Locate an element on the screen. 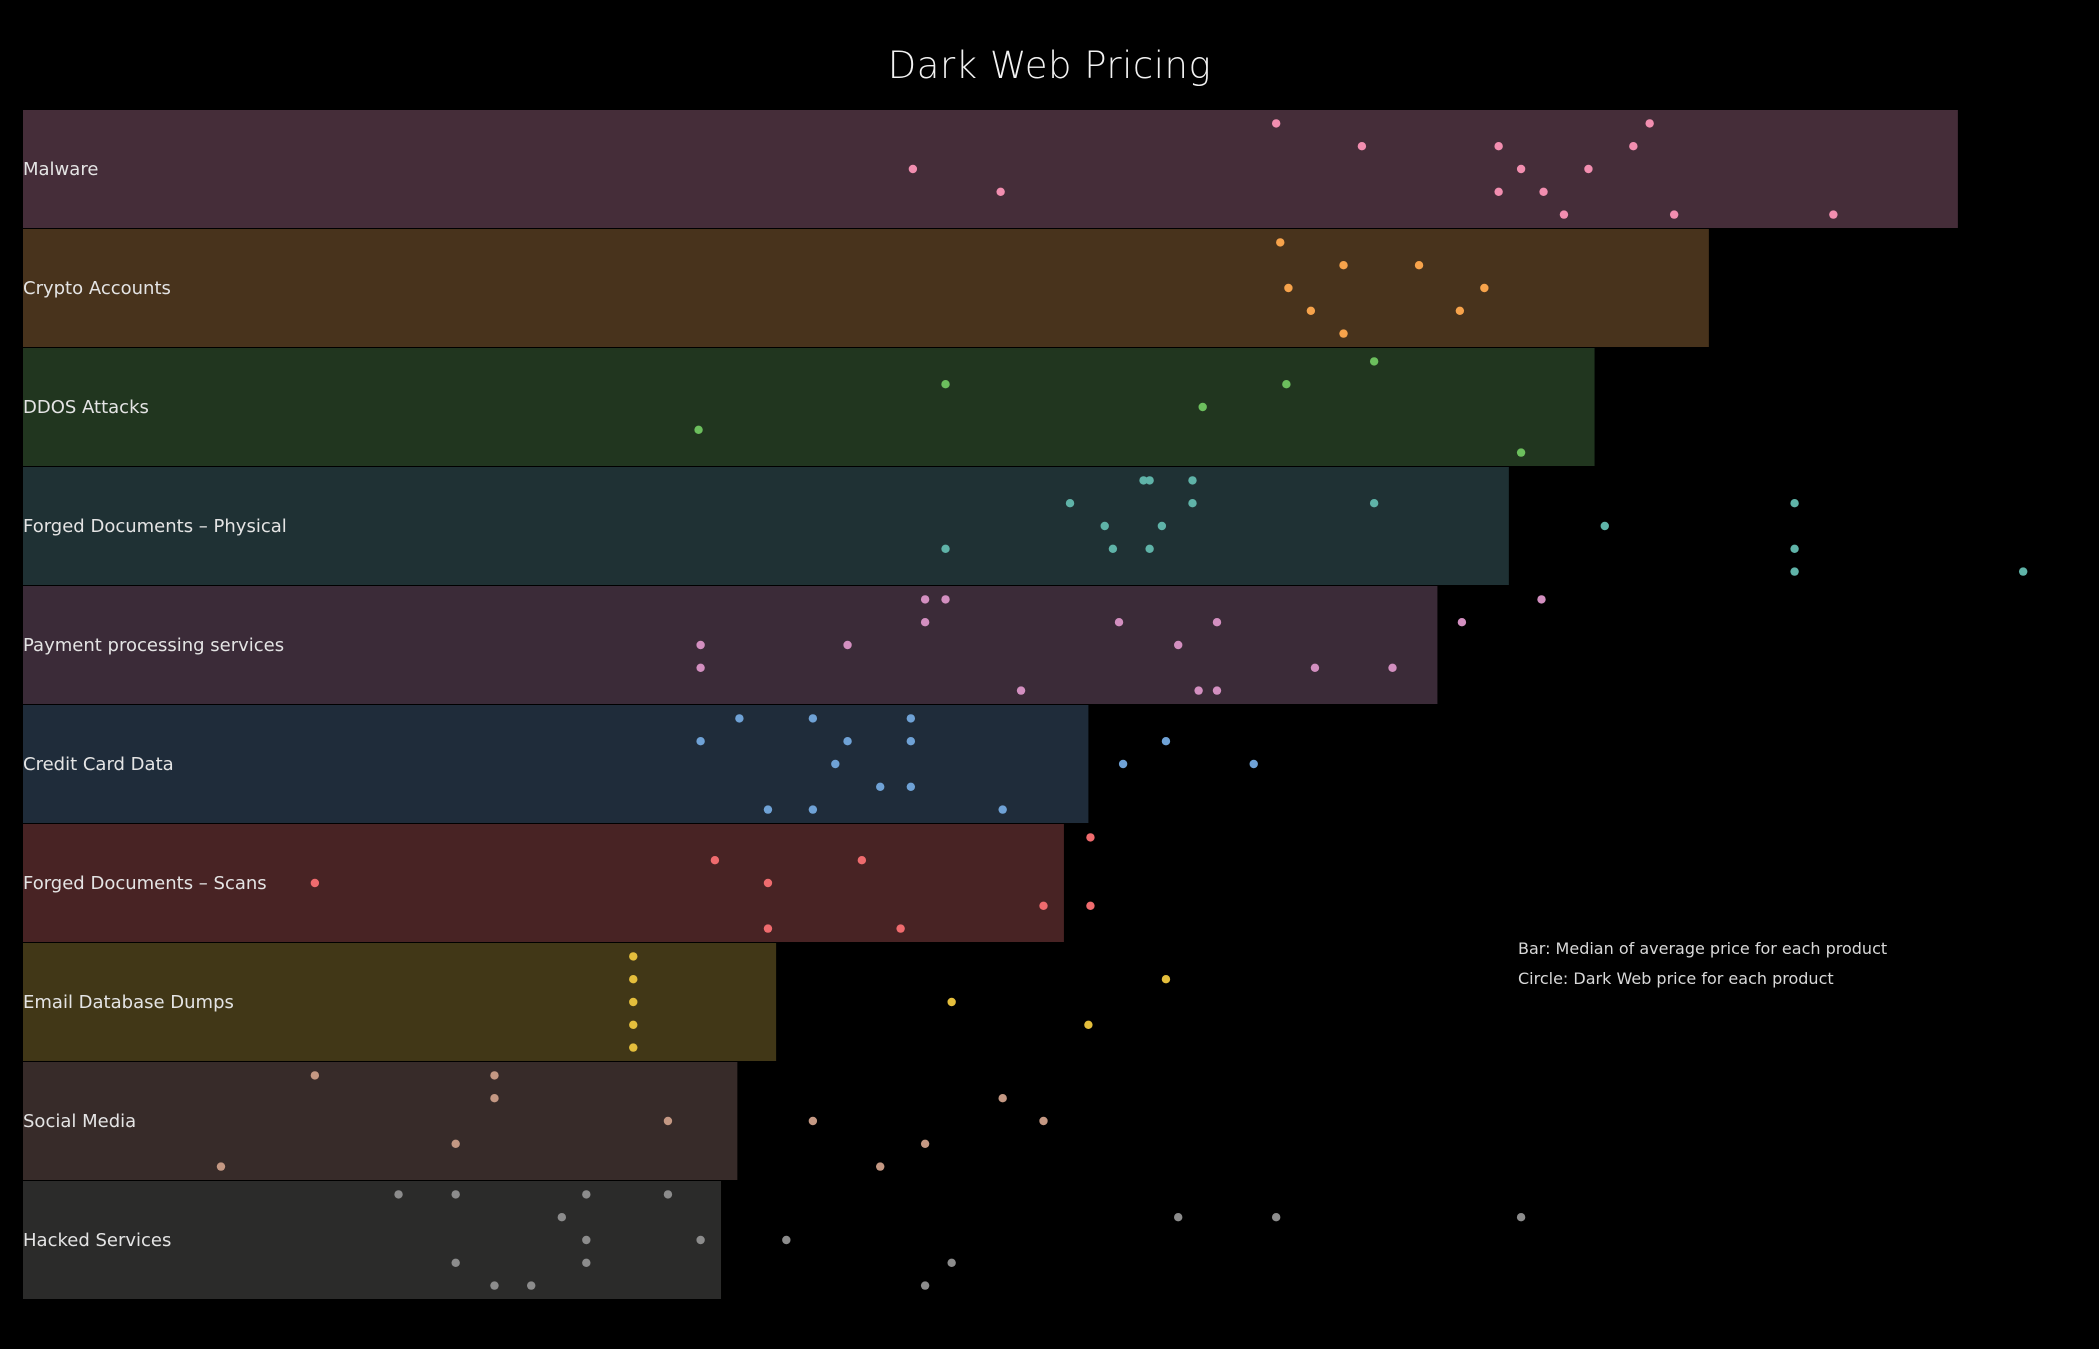  category-label-credit-card-data: Credit Card Data is located at coordinates (98, 764).